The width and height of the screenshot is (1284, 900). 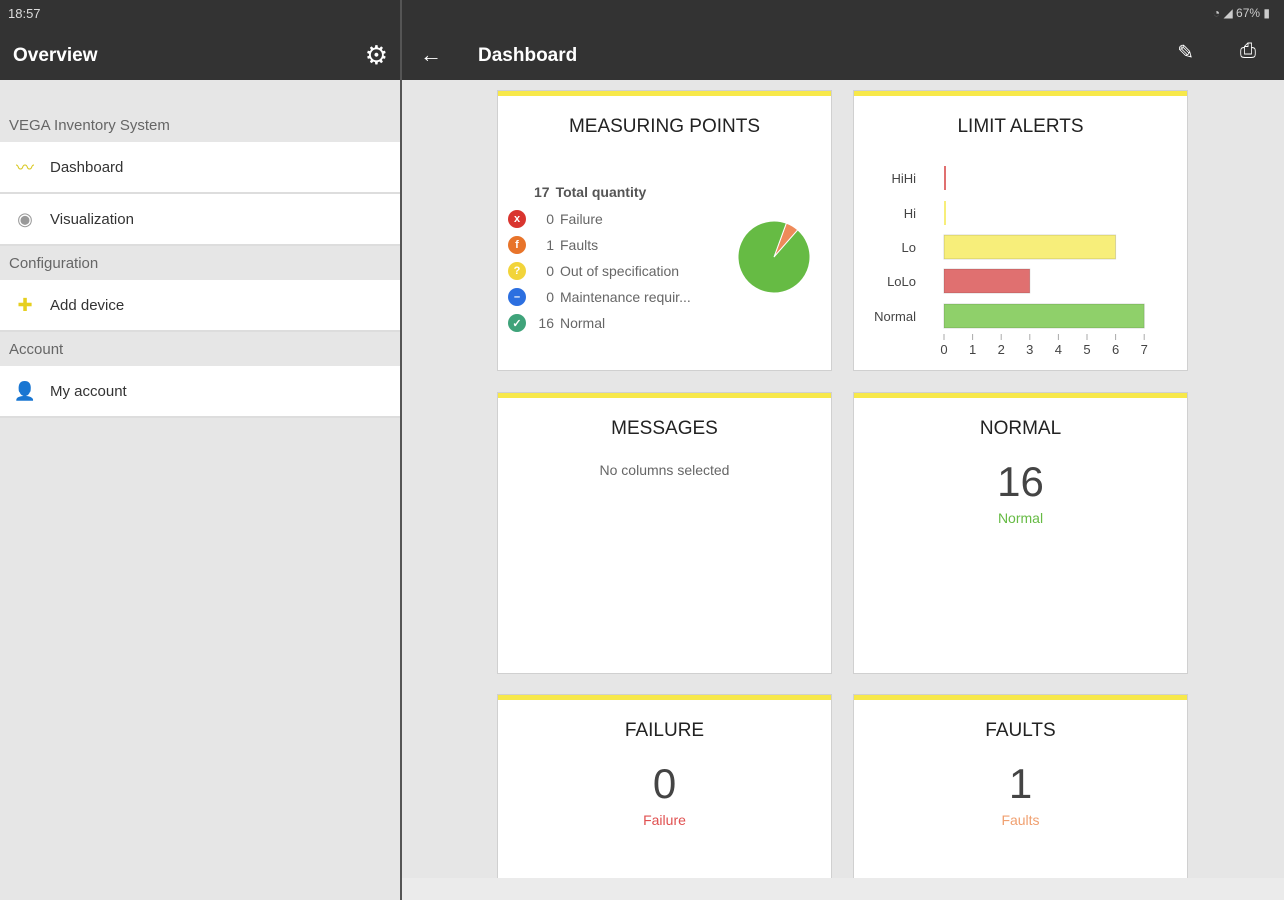 I want to click on sidebar-item-label: Visualization, so click(x=92, y=219).